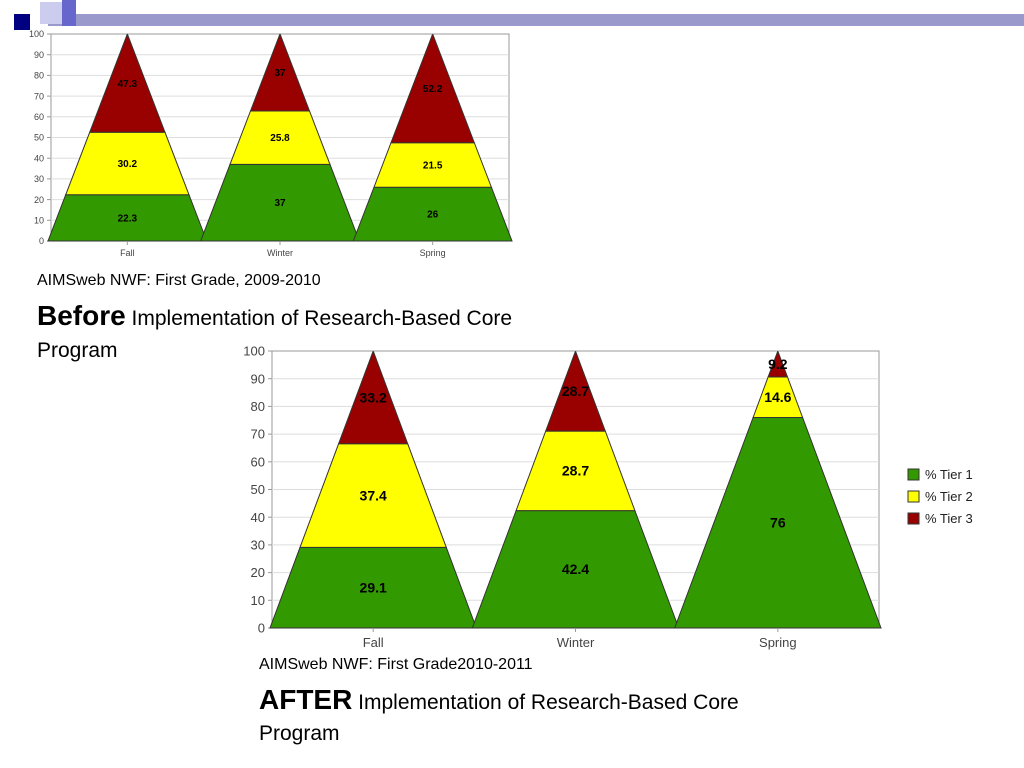  What do you see at coordinates (433, 165) in the screenshot?
I see `data-label: 21.5` at bounding box center [433, 165].